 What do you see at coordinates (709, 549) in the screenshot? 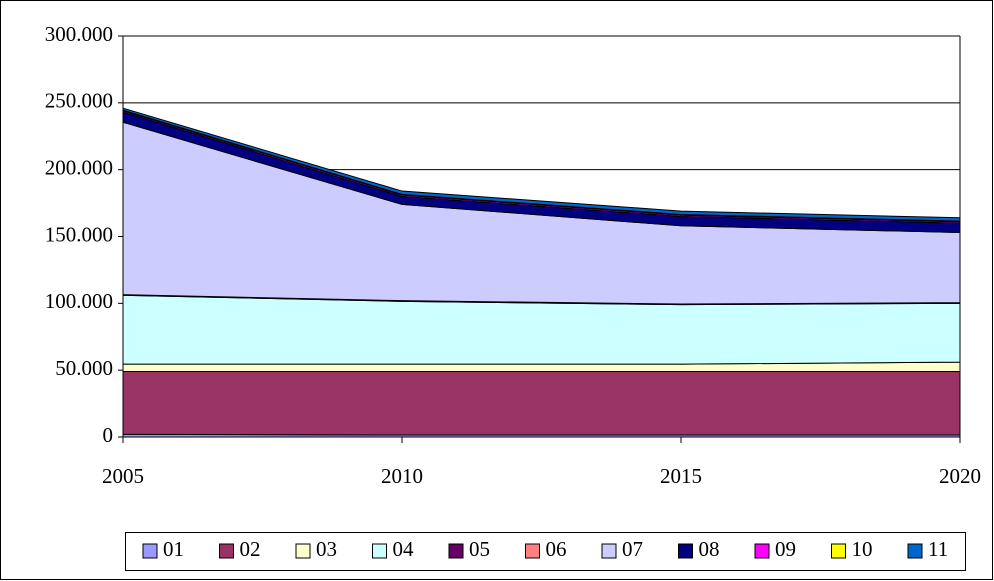
I see `legend-label: 08` at bounding box center [709, 549].